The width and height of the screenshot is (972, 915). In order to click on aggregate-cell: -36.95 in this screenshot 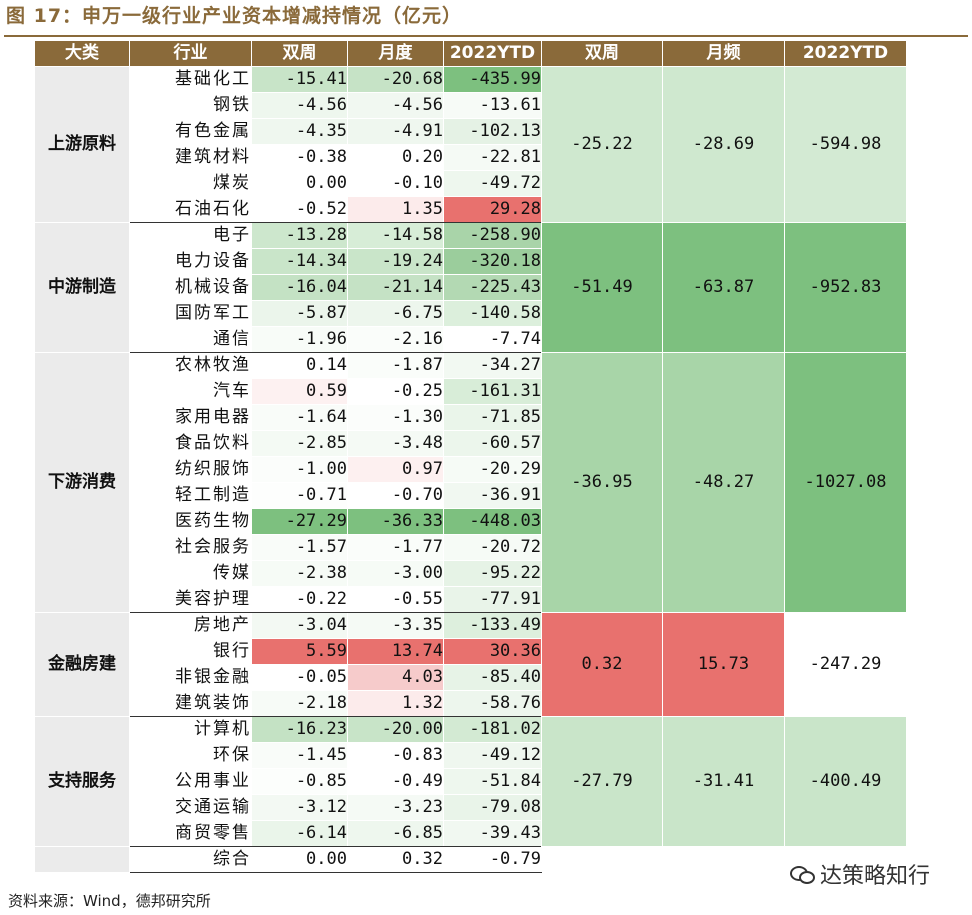, I will do `click(602, 482)`.